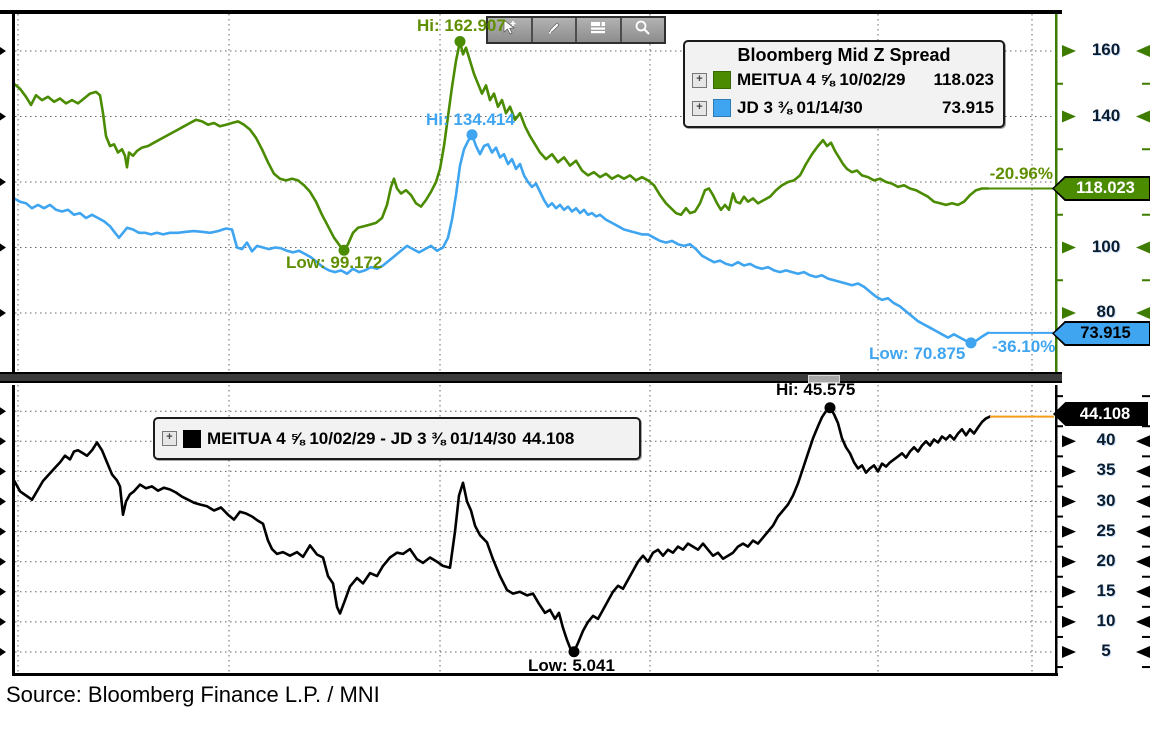 The image size is (1153, 733). I want to click on bottom-border, so click(535, 674).